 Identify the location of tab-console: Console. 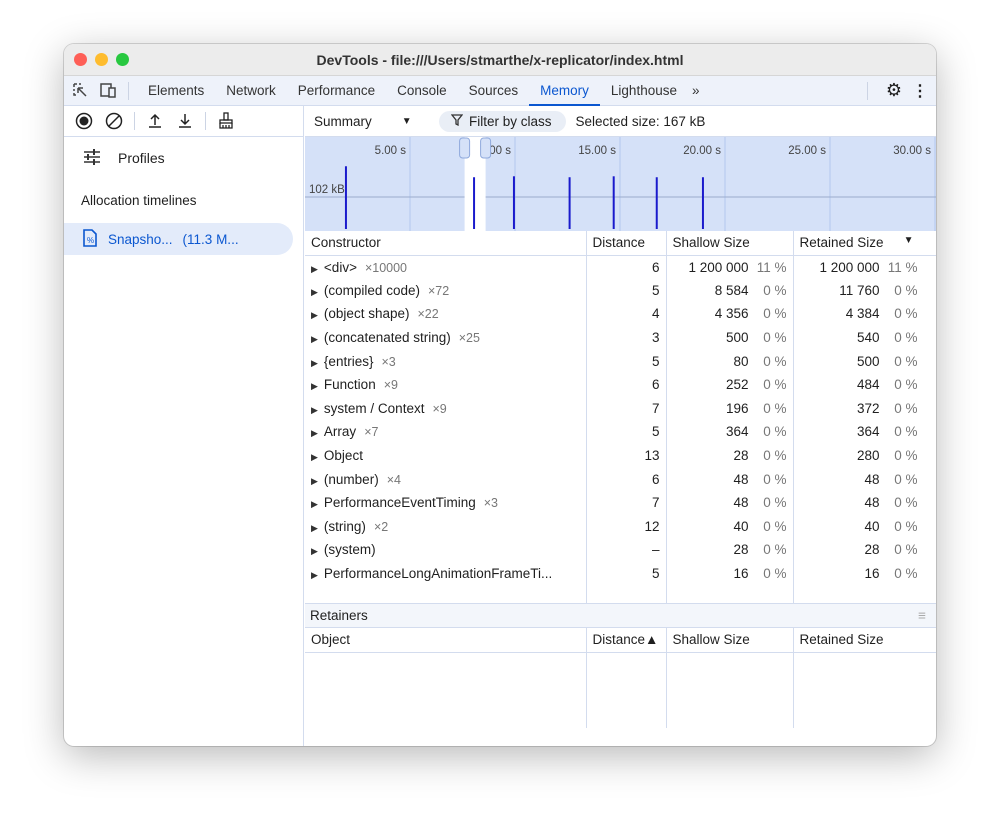
(422, 90).